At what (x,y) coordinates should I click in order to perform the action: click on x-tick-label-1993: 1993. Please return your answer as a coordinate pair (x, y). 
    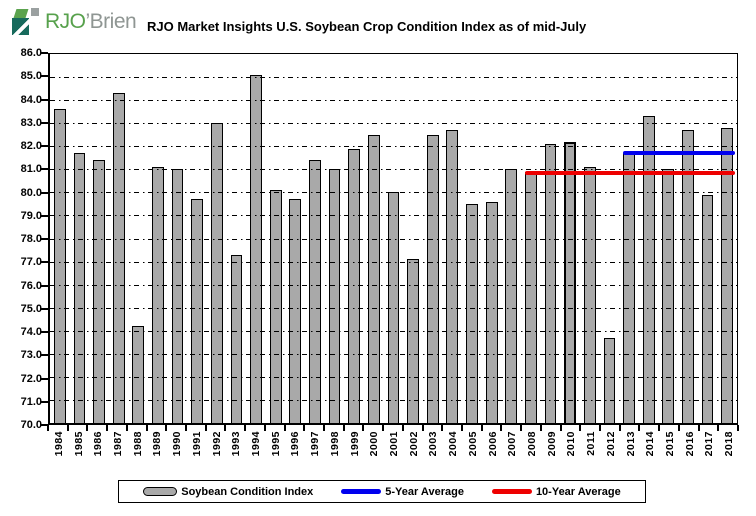
    Looking at the image, I should click on (236, 444).